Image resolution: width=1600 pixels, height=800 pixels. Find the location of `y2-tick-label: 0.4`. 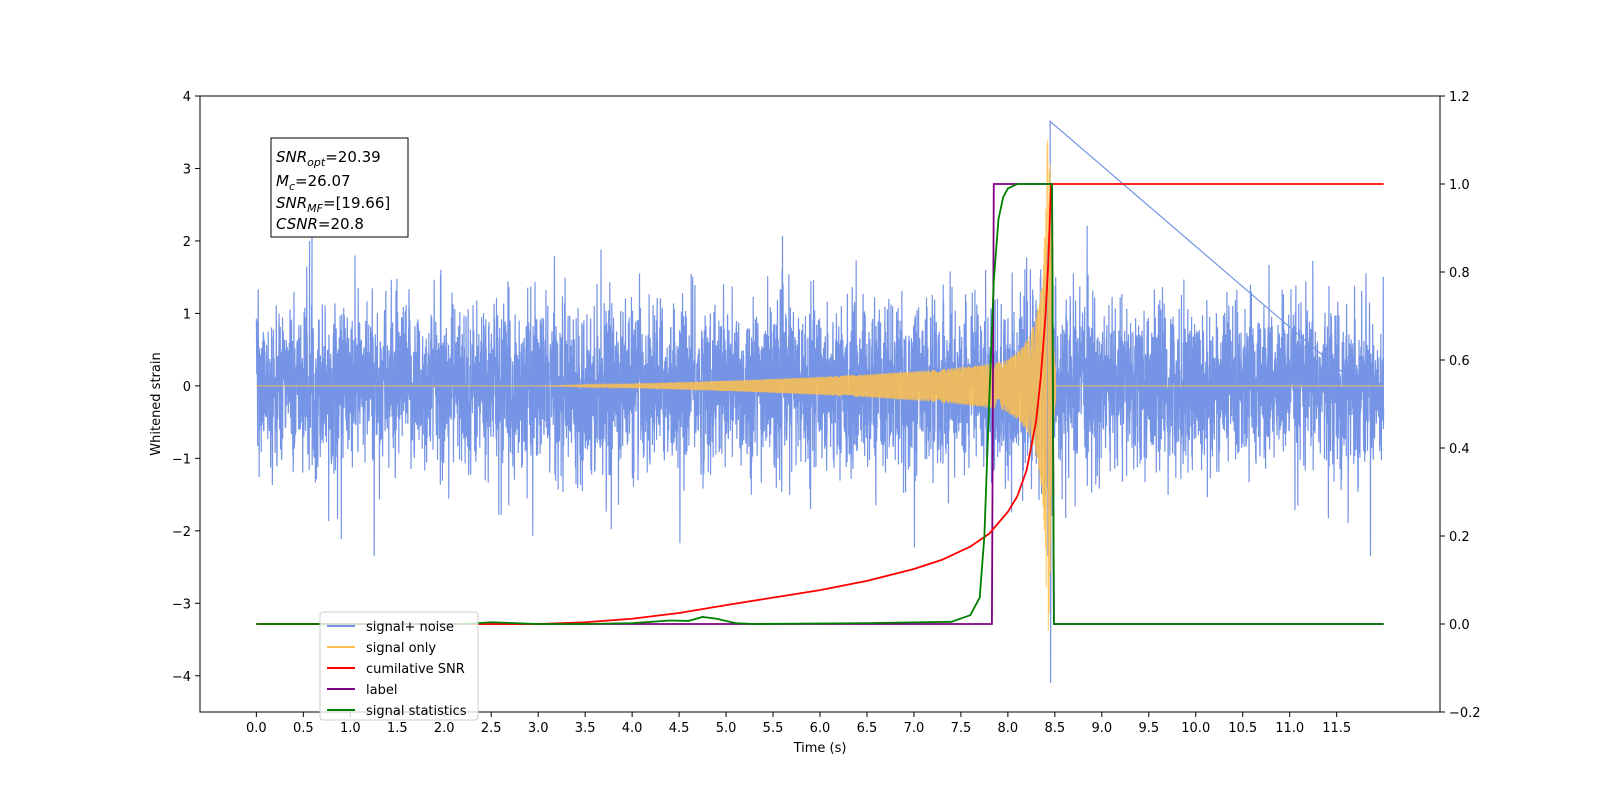

y2-tick-label: 0.4 is located at coordinates (1459, 449).